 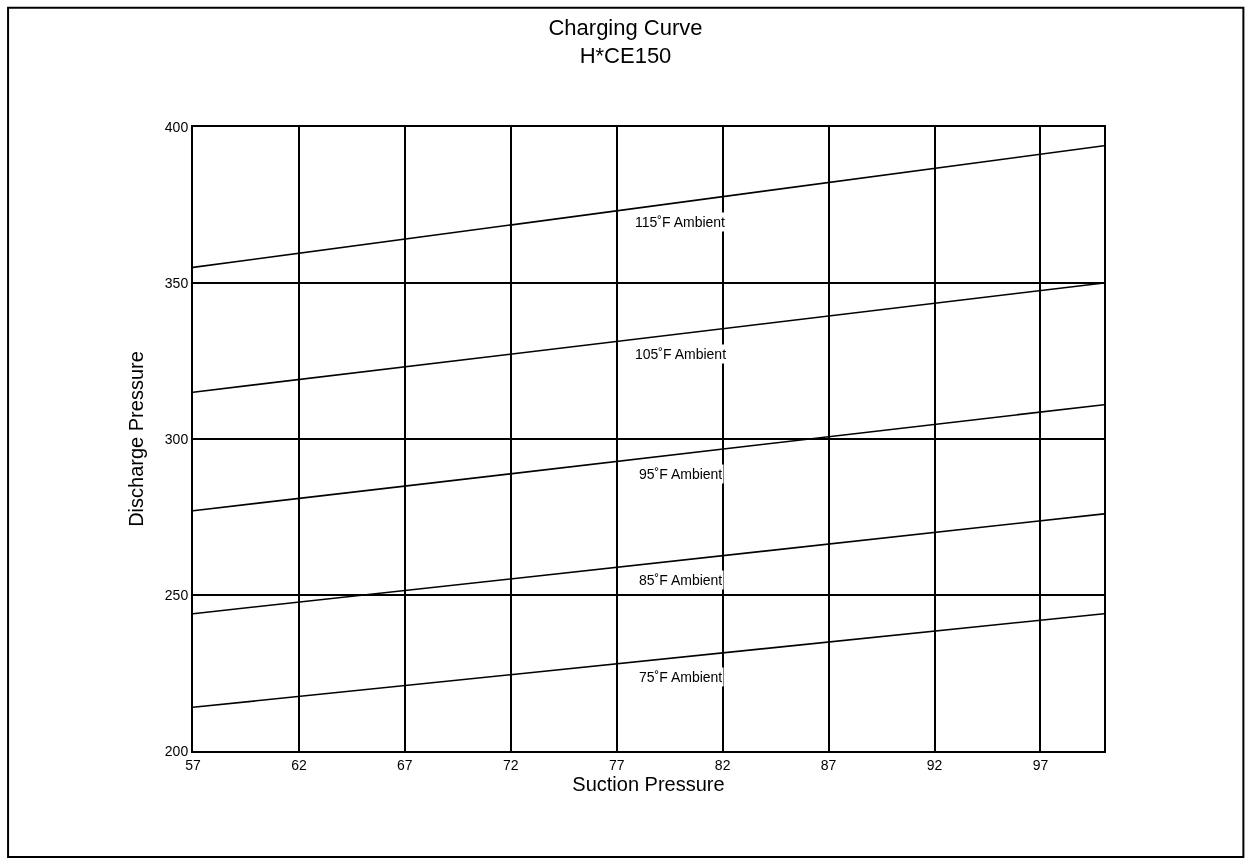 What do you see at coordinates (193, 764) in the screenshot?
I see `x-tick-label: 57` at bounding box center [193, 764].